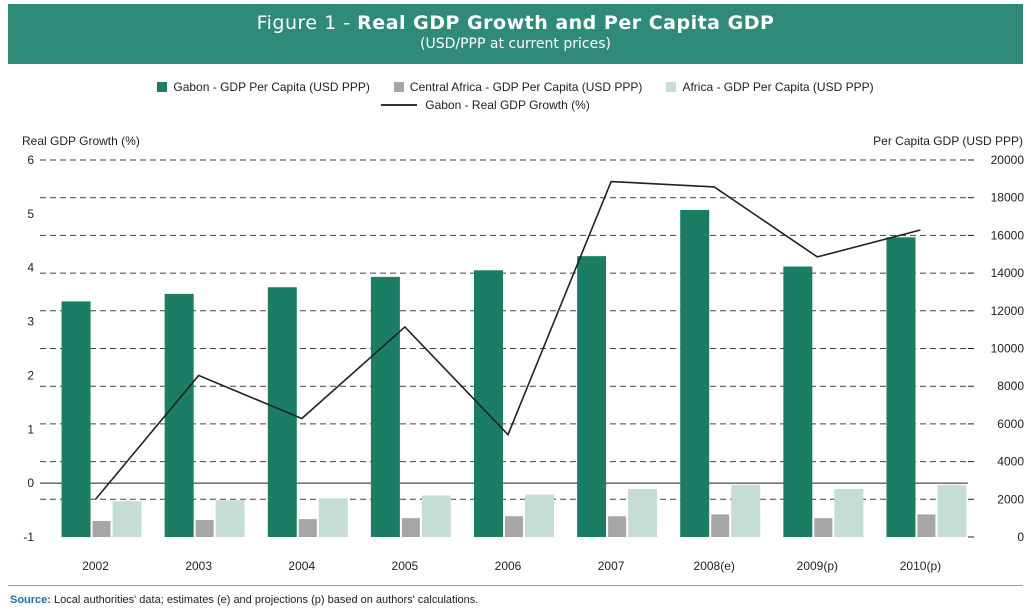 Image resolution: width=1031 pixels, height=612 pixels. I want to click on x-tick-label: 2002, so click(95, 566).